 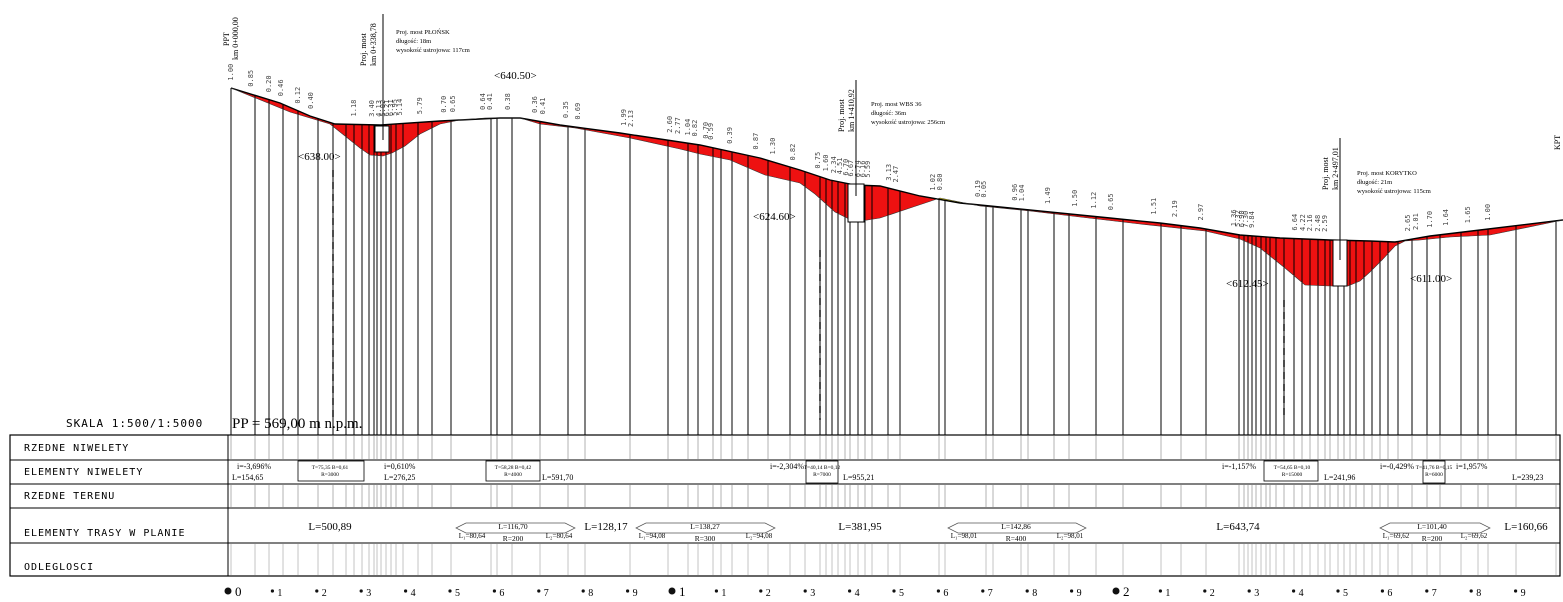 I want to click on plan-transition-2: L₂=69,62, so click(x=1474, y=536).